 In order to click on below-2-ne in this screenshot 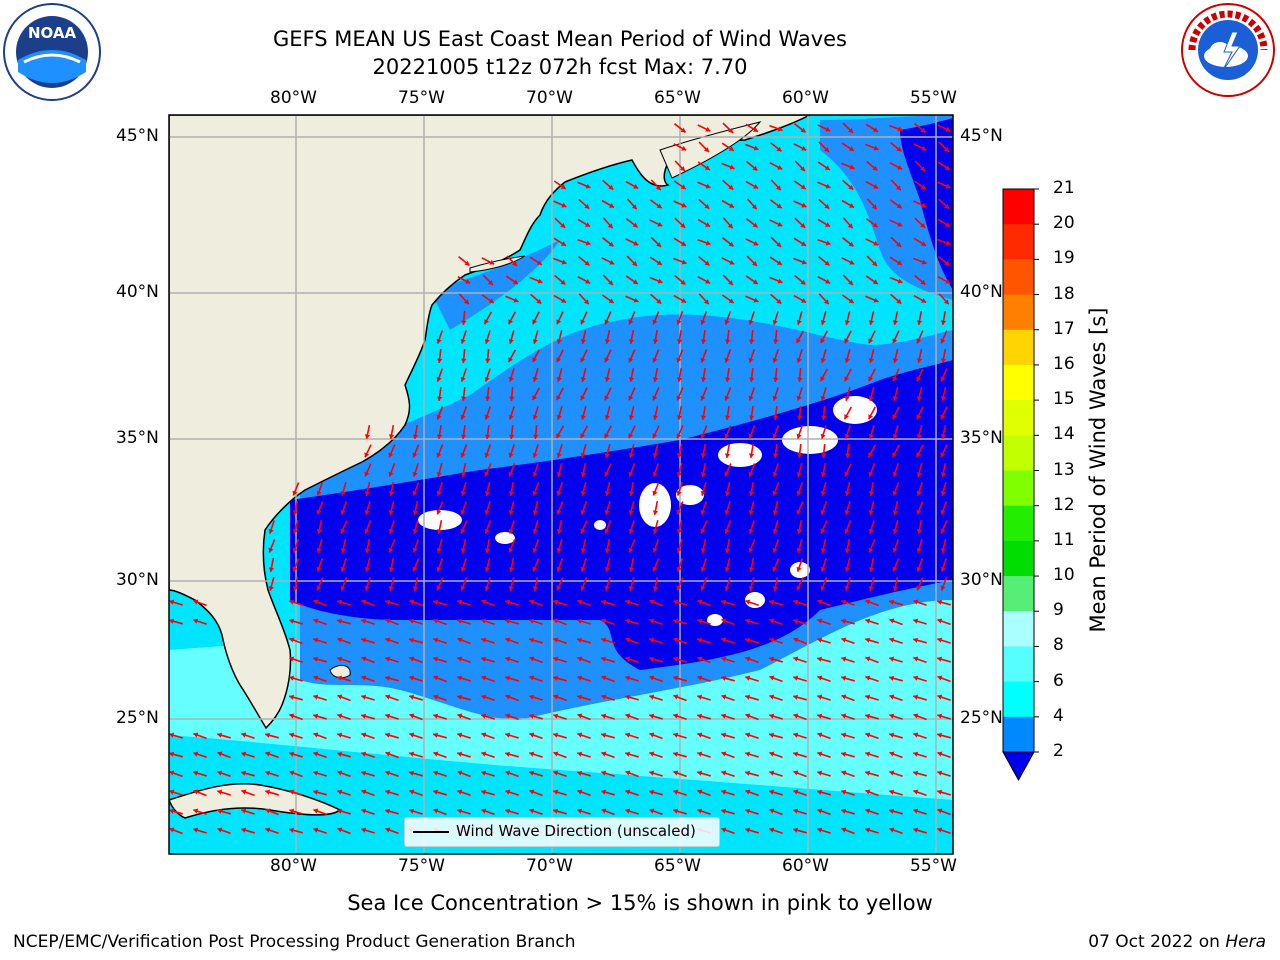, I will do `click(926, 204)`.